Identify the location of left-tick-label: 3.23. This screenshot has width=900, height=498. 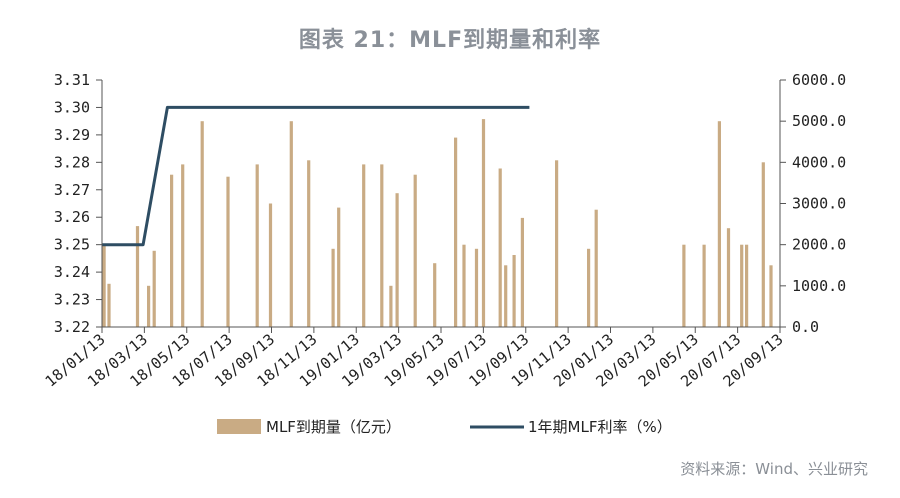
(72, 300).